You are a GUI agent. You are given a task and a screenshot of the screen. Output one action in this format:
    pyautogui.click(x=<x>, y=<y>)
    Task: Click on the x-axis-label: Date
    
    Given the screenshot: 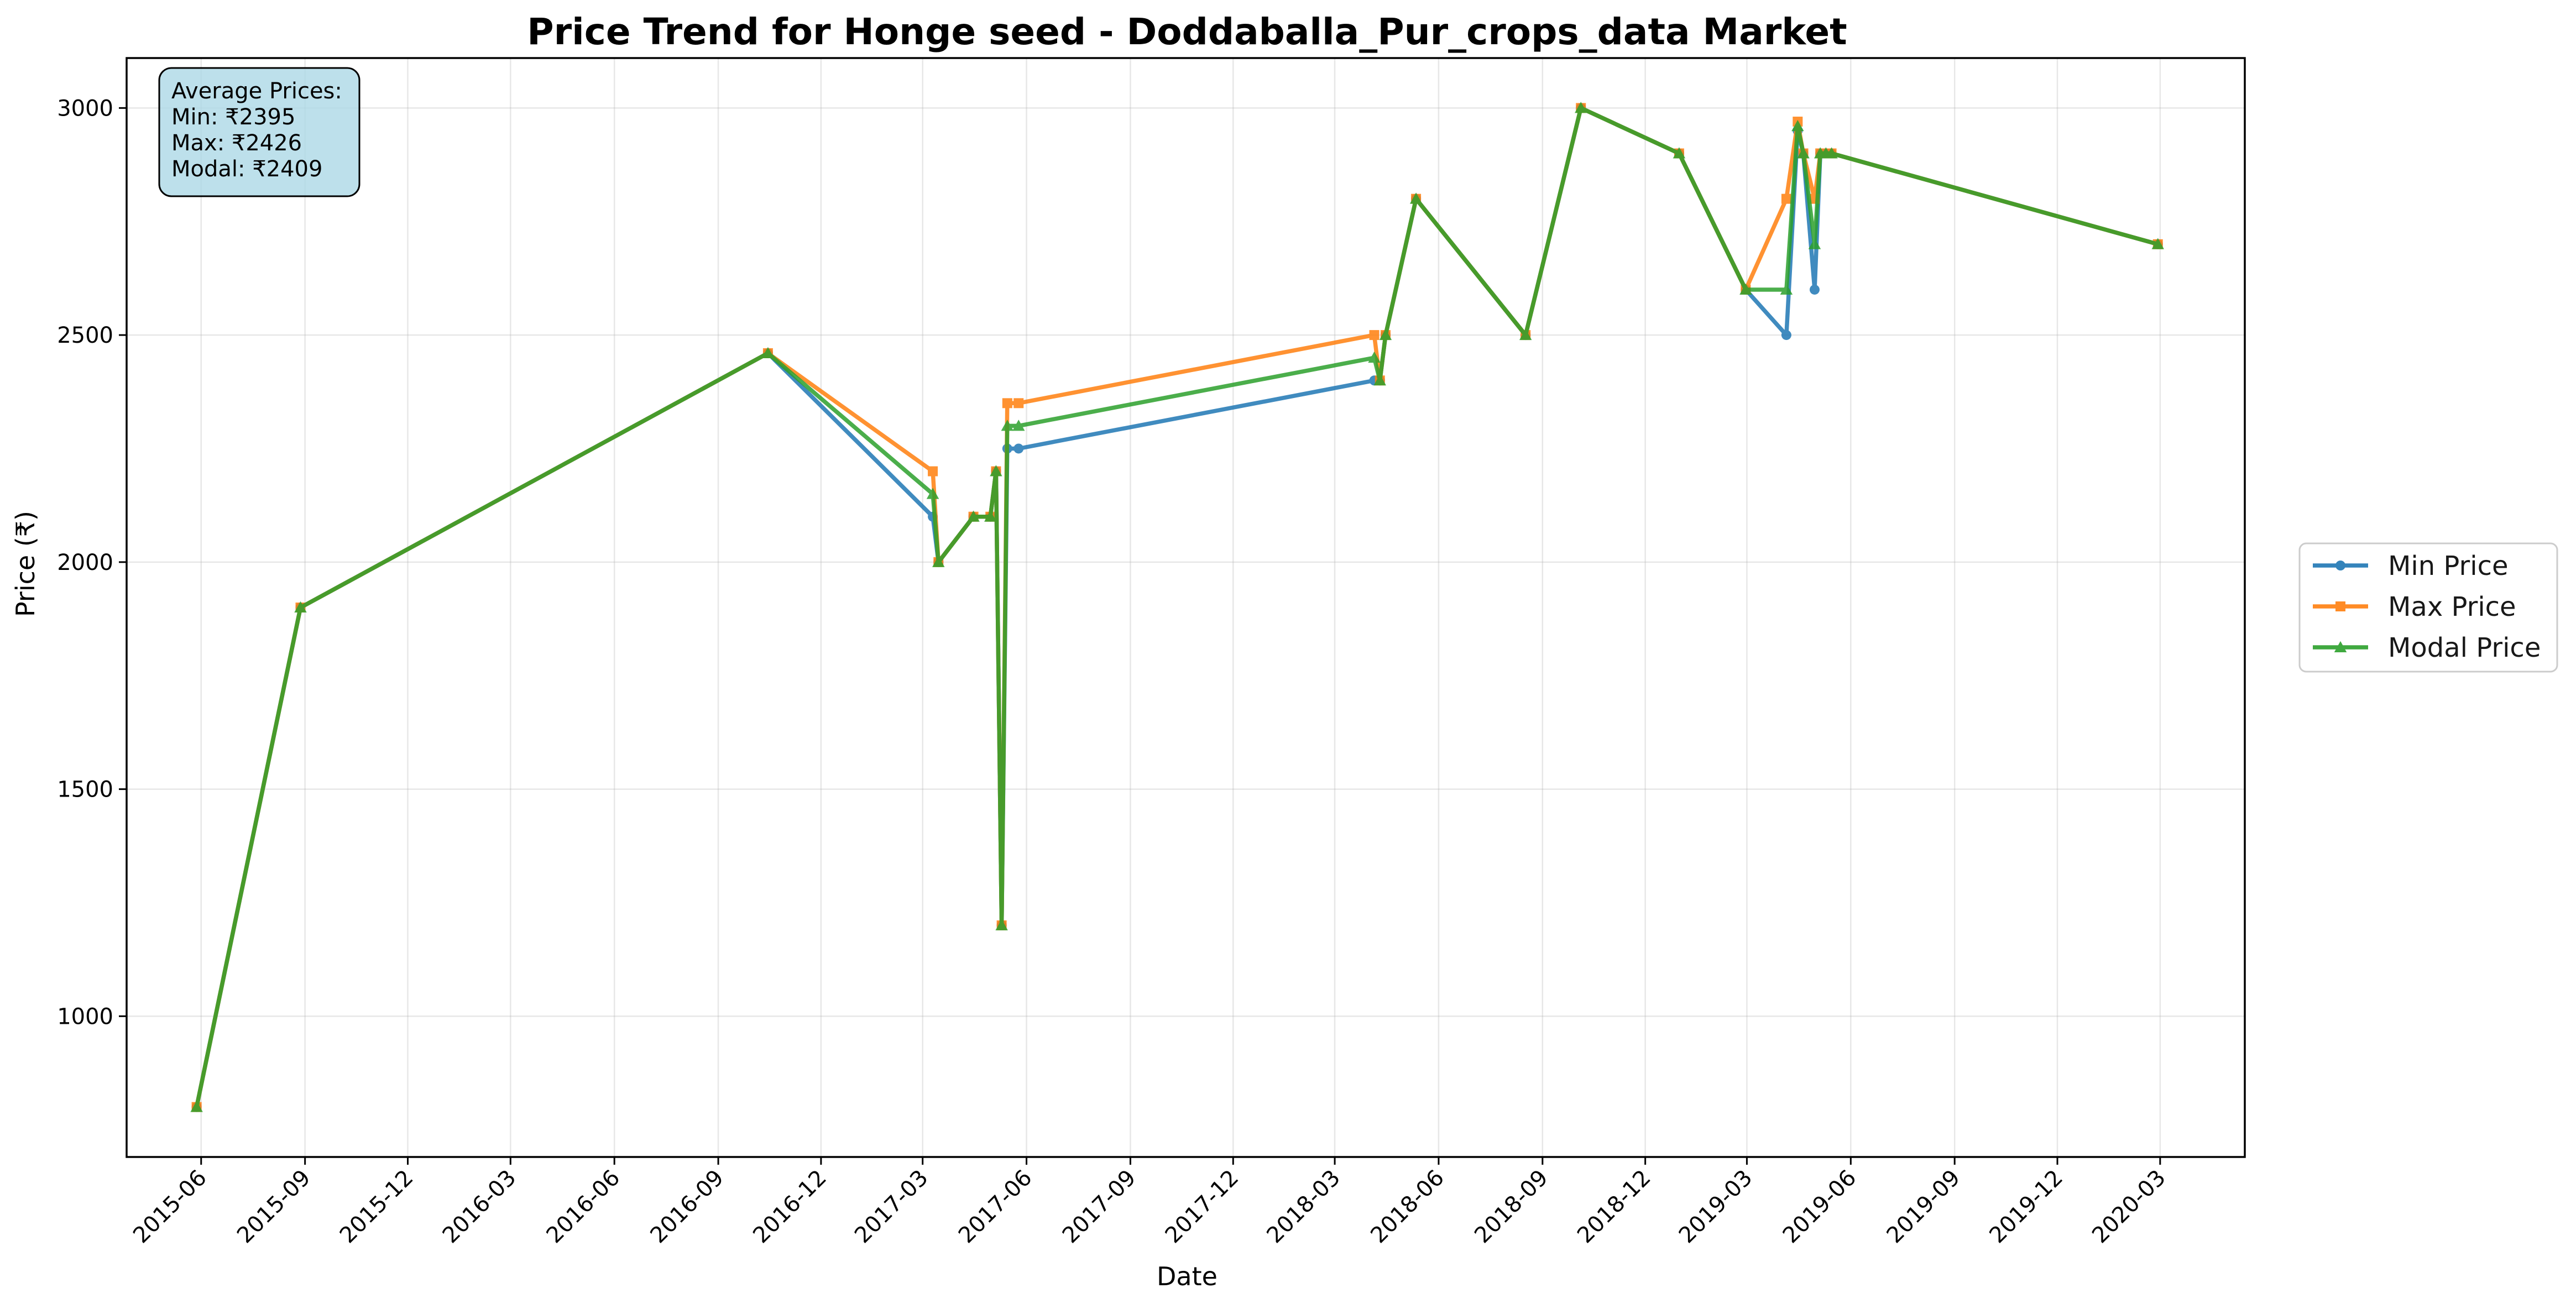 What is the action you would take?
    pyautogui.click(x=1187, y=1276)
    